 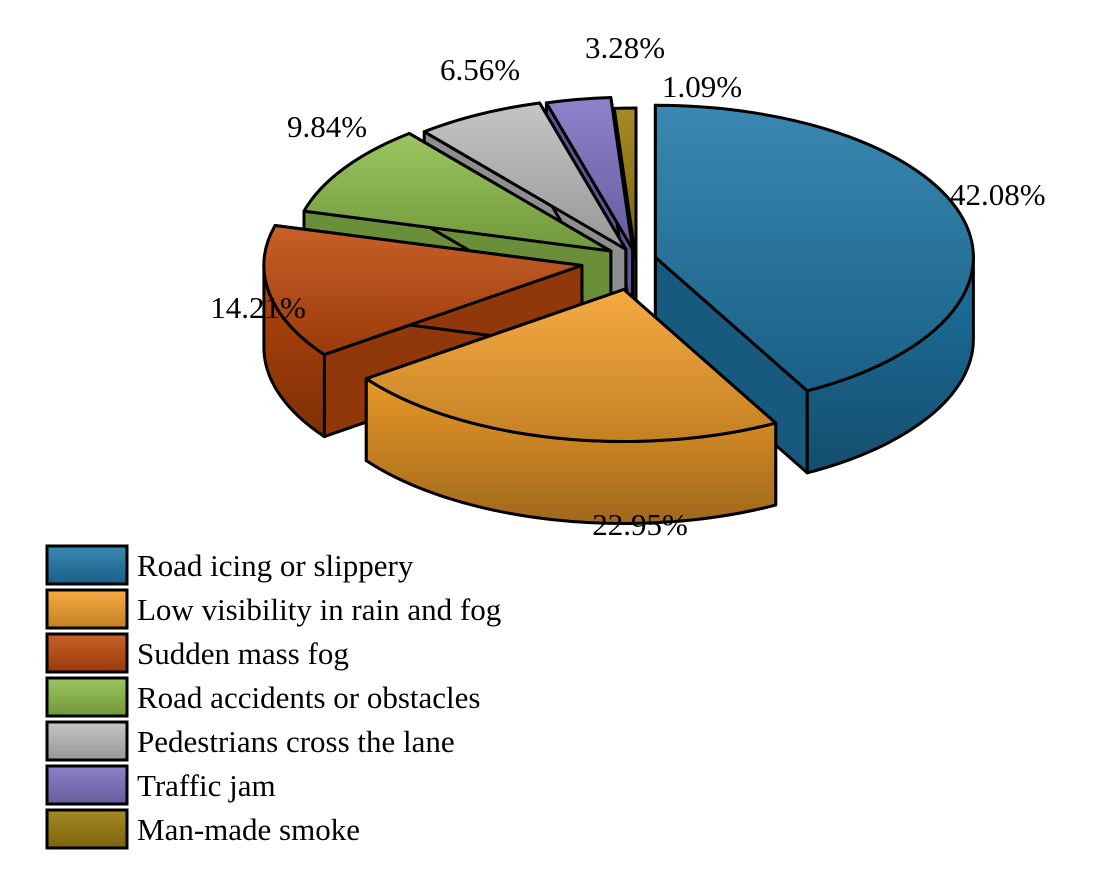 What do you see at coordinates (206, 785) in the screenshot?
I see `legend-label: Traffic jam` at bounding box center [206, 785].